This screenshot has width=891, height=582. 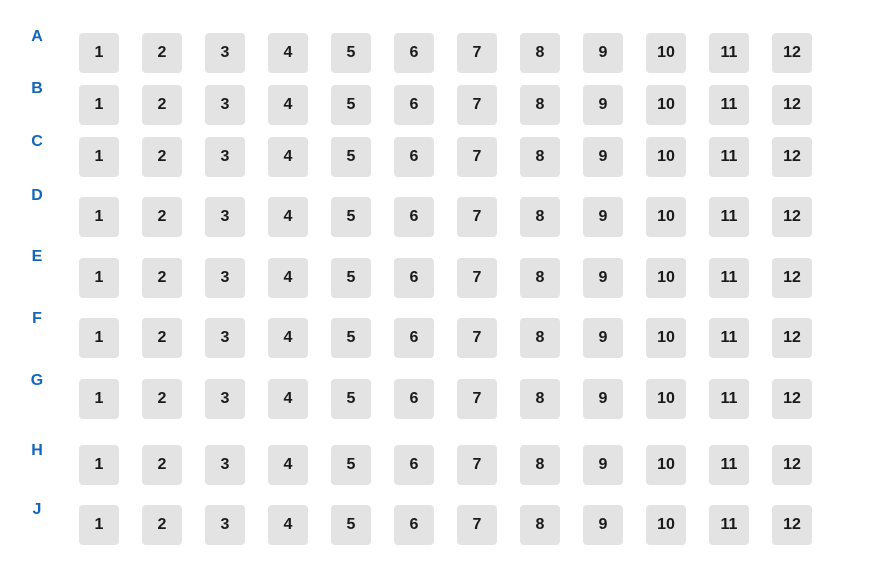 What do you see at coordinates (225, 105) in the screenshot?
I see `seat-button-b3: 3` at bounding box center [225, 105].